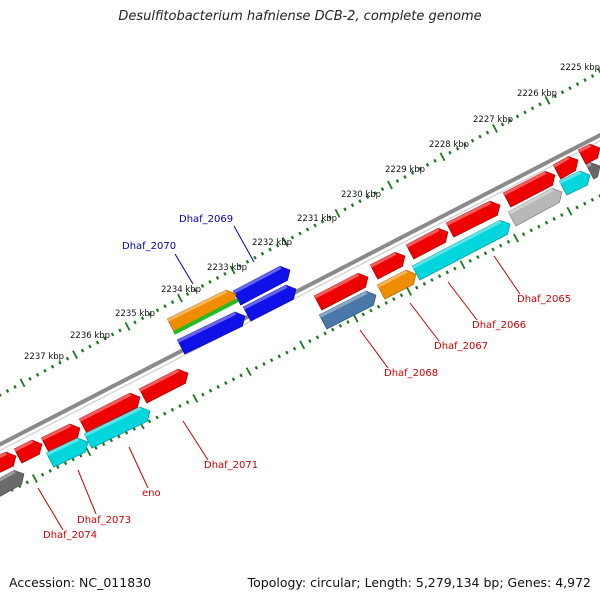  I want to click on gene-label-dhaf-2067: Dhaf_2067, so click(461, 346).